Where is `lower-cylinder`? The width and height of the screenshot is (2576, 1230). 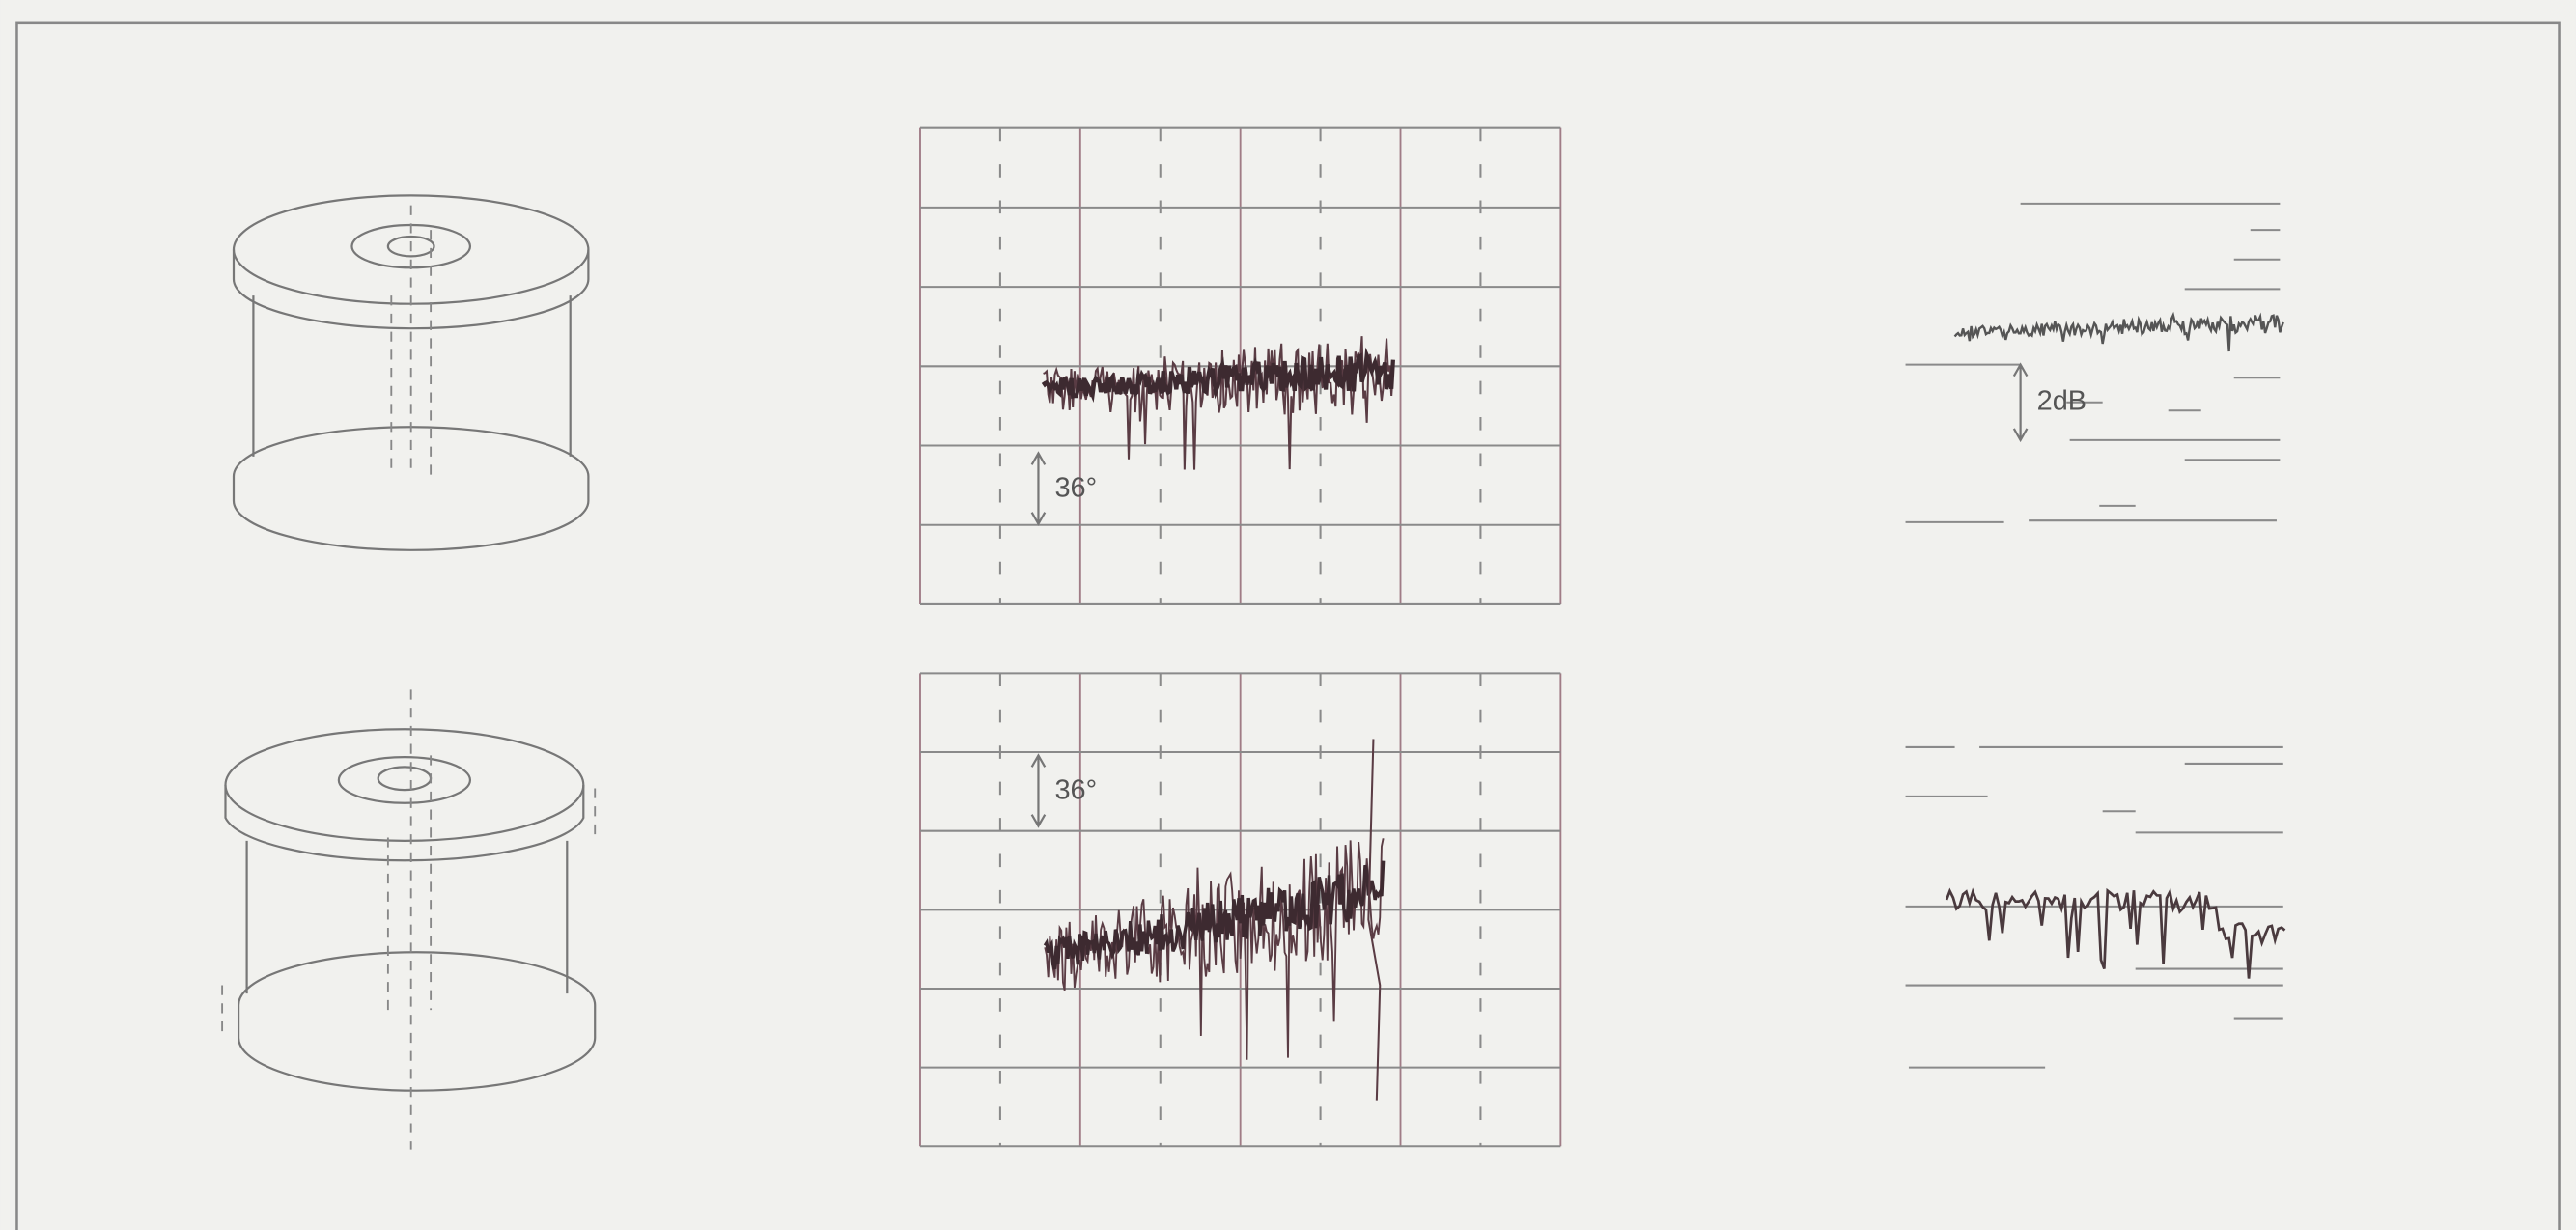 lower-cylinder is located at coordinates (409, 920).